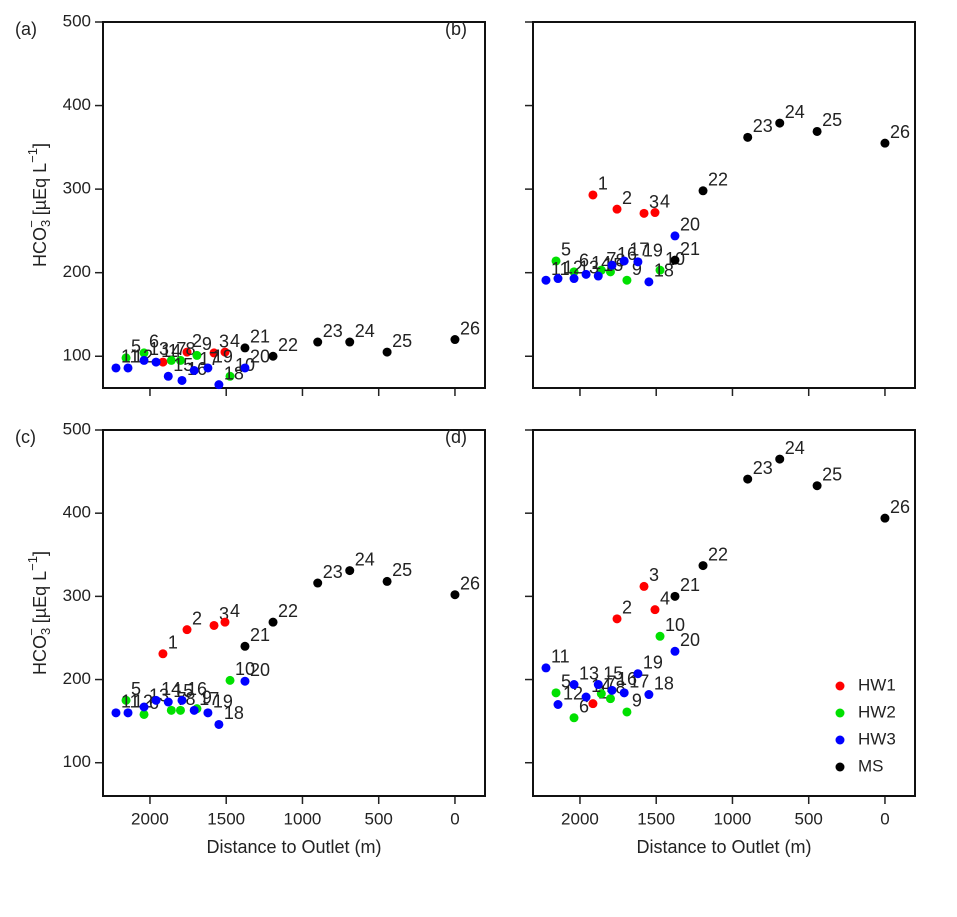 This screenshot has height=917, width=957. Describe the element at coordinates (32, 563) in the screenshot. I see `y-label-unit-sup: −1` at that location.